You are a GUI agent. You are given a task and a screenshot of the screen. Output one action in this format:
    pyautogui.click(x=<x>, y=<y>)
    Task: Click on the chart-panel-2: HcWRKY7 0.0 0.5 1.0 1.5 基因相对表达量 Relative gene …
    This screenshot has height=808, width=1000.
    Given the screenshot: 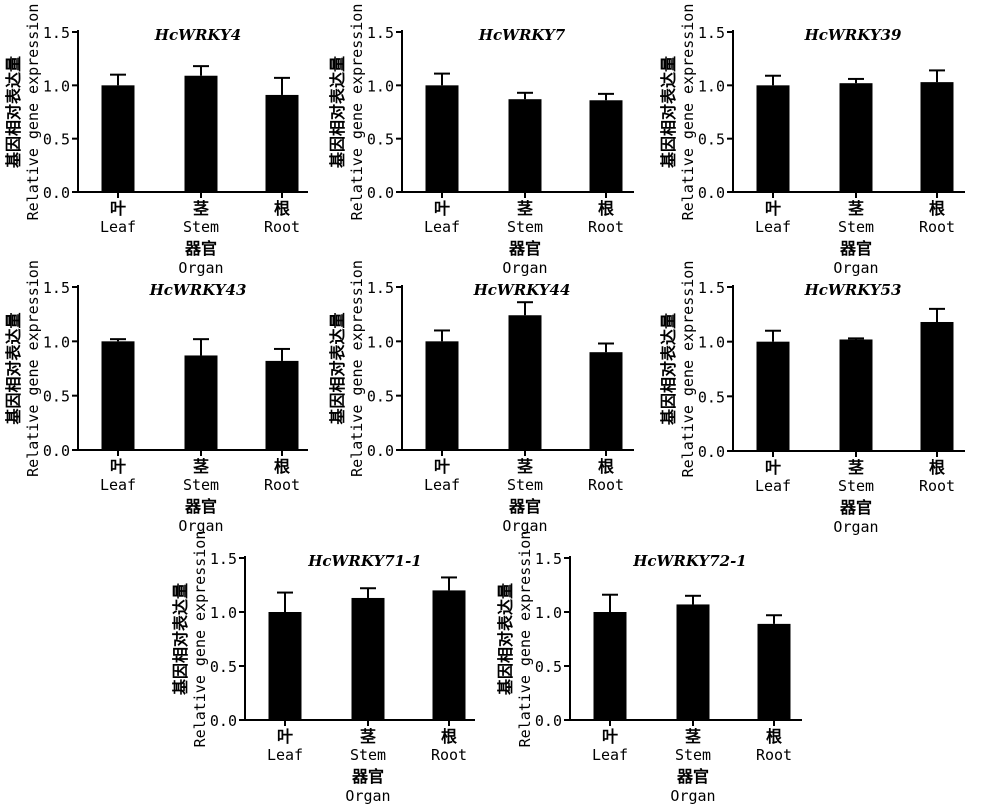 What is the action you would take?
    pyautogui.click(x=481, y=140)
    